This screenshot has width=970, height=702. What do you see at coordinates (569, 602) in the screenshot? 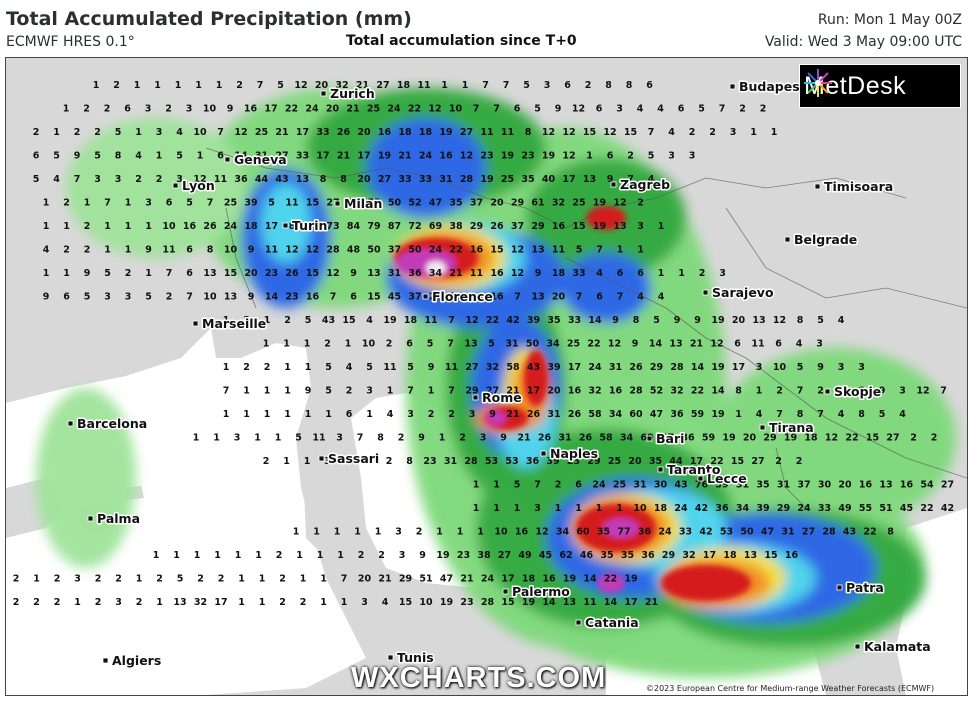
I see `precip-value: 13` at bounding box center [569, 602].